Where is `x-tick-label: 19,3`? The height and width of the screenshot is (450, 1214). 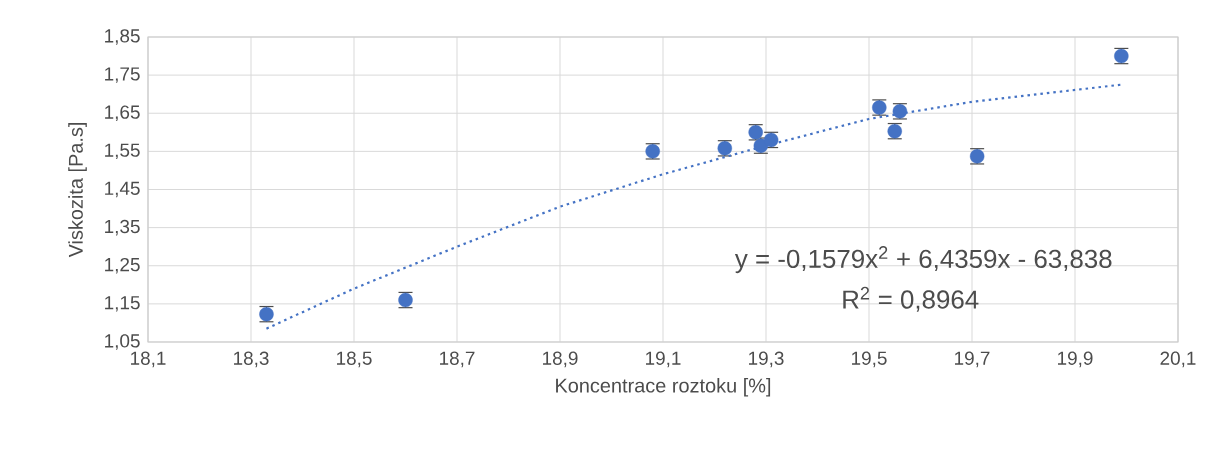 x-tick-label: 19,3 is located at coordinates (766, 359).